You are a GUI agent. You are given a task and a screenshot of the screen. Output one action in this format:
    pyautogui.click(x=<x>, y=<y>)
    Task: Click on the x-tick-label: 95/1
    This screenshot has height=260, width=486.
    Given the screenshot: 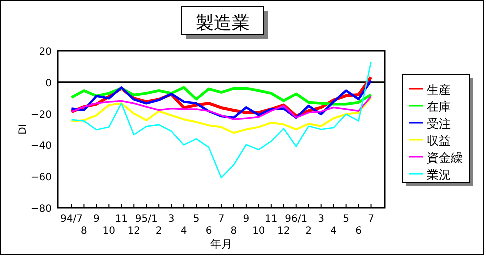 What is the action you would take?
    pyautogui.click(x=146, y=219)
    